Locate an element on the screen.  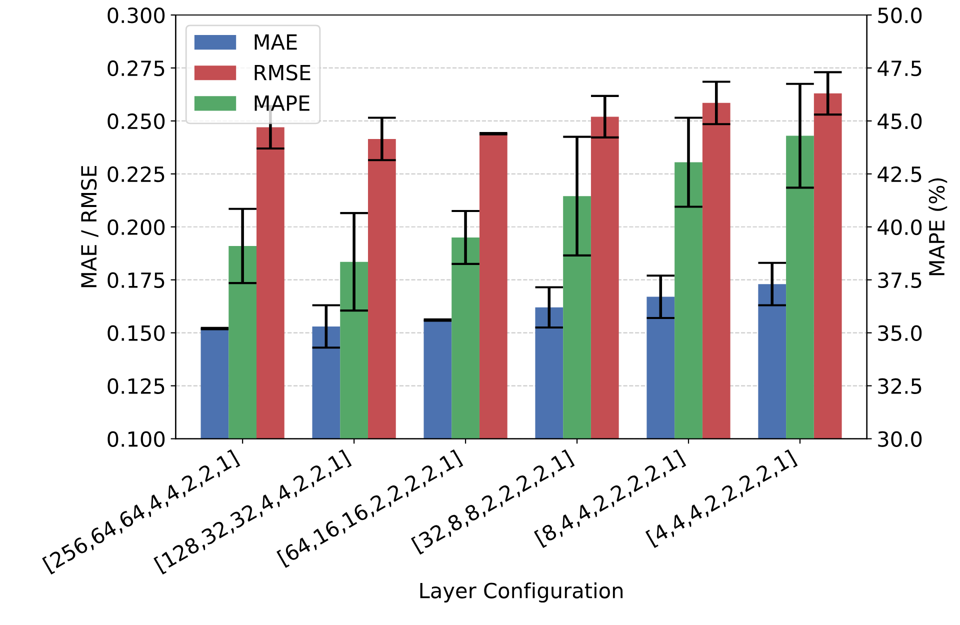
y2-tick-label: 42.5 is located at coordinates (900, 174).